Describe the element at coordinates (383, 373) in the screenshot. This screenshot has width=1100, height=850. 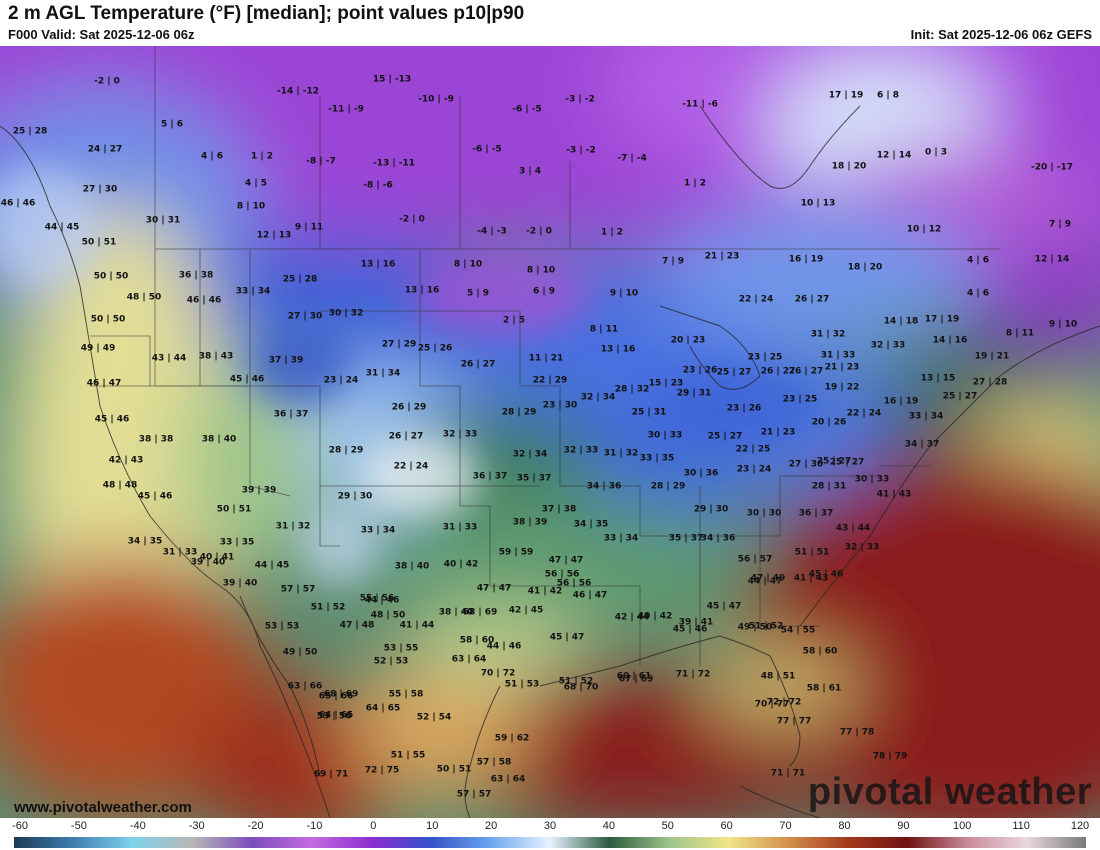
I see `point-value: 31 | 34` at that location.